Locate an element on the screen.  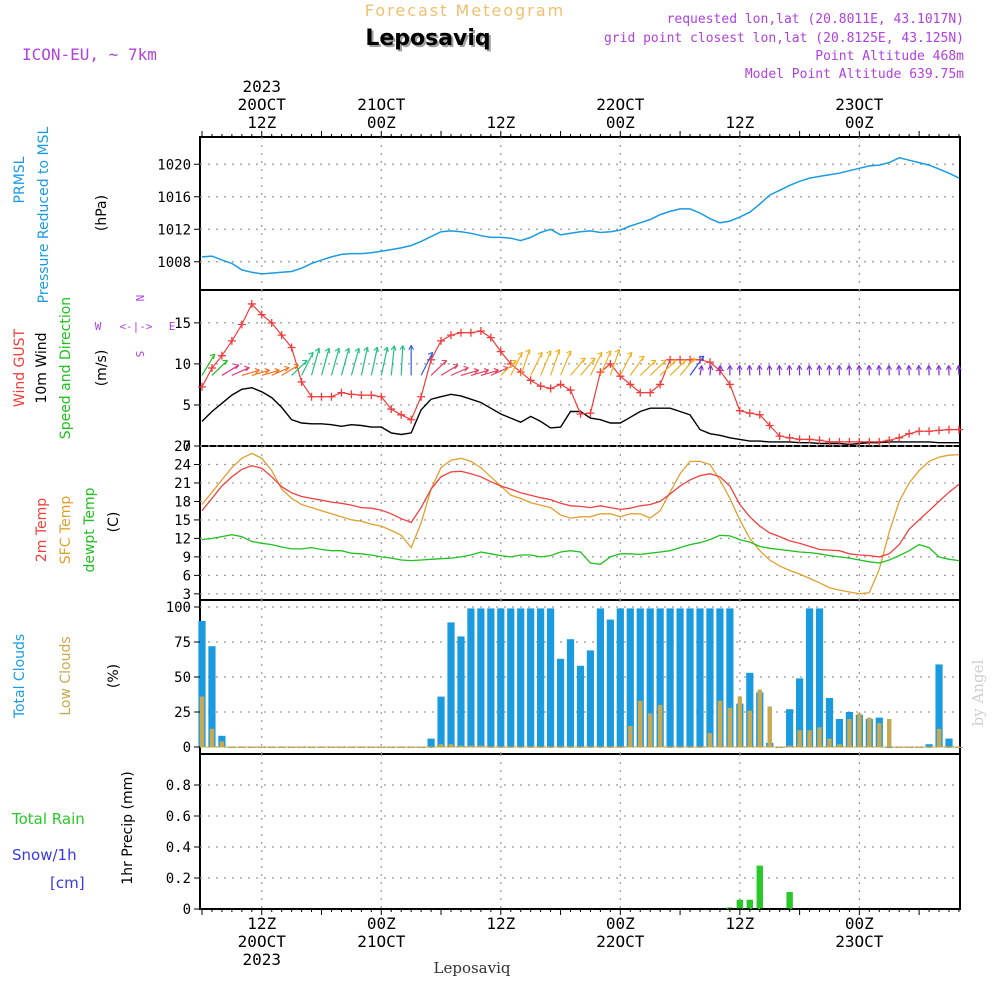
location-title-shadow: Leposaviq is located at coordinates (429, 40).